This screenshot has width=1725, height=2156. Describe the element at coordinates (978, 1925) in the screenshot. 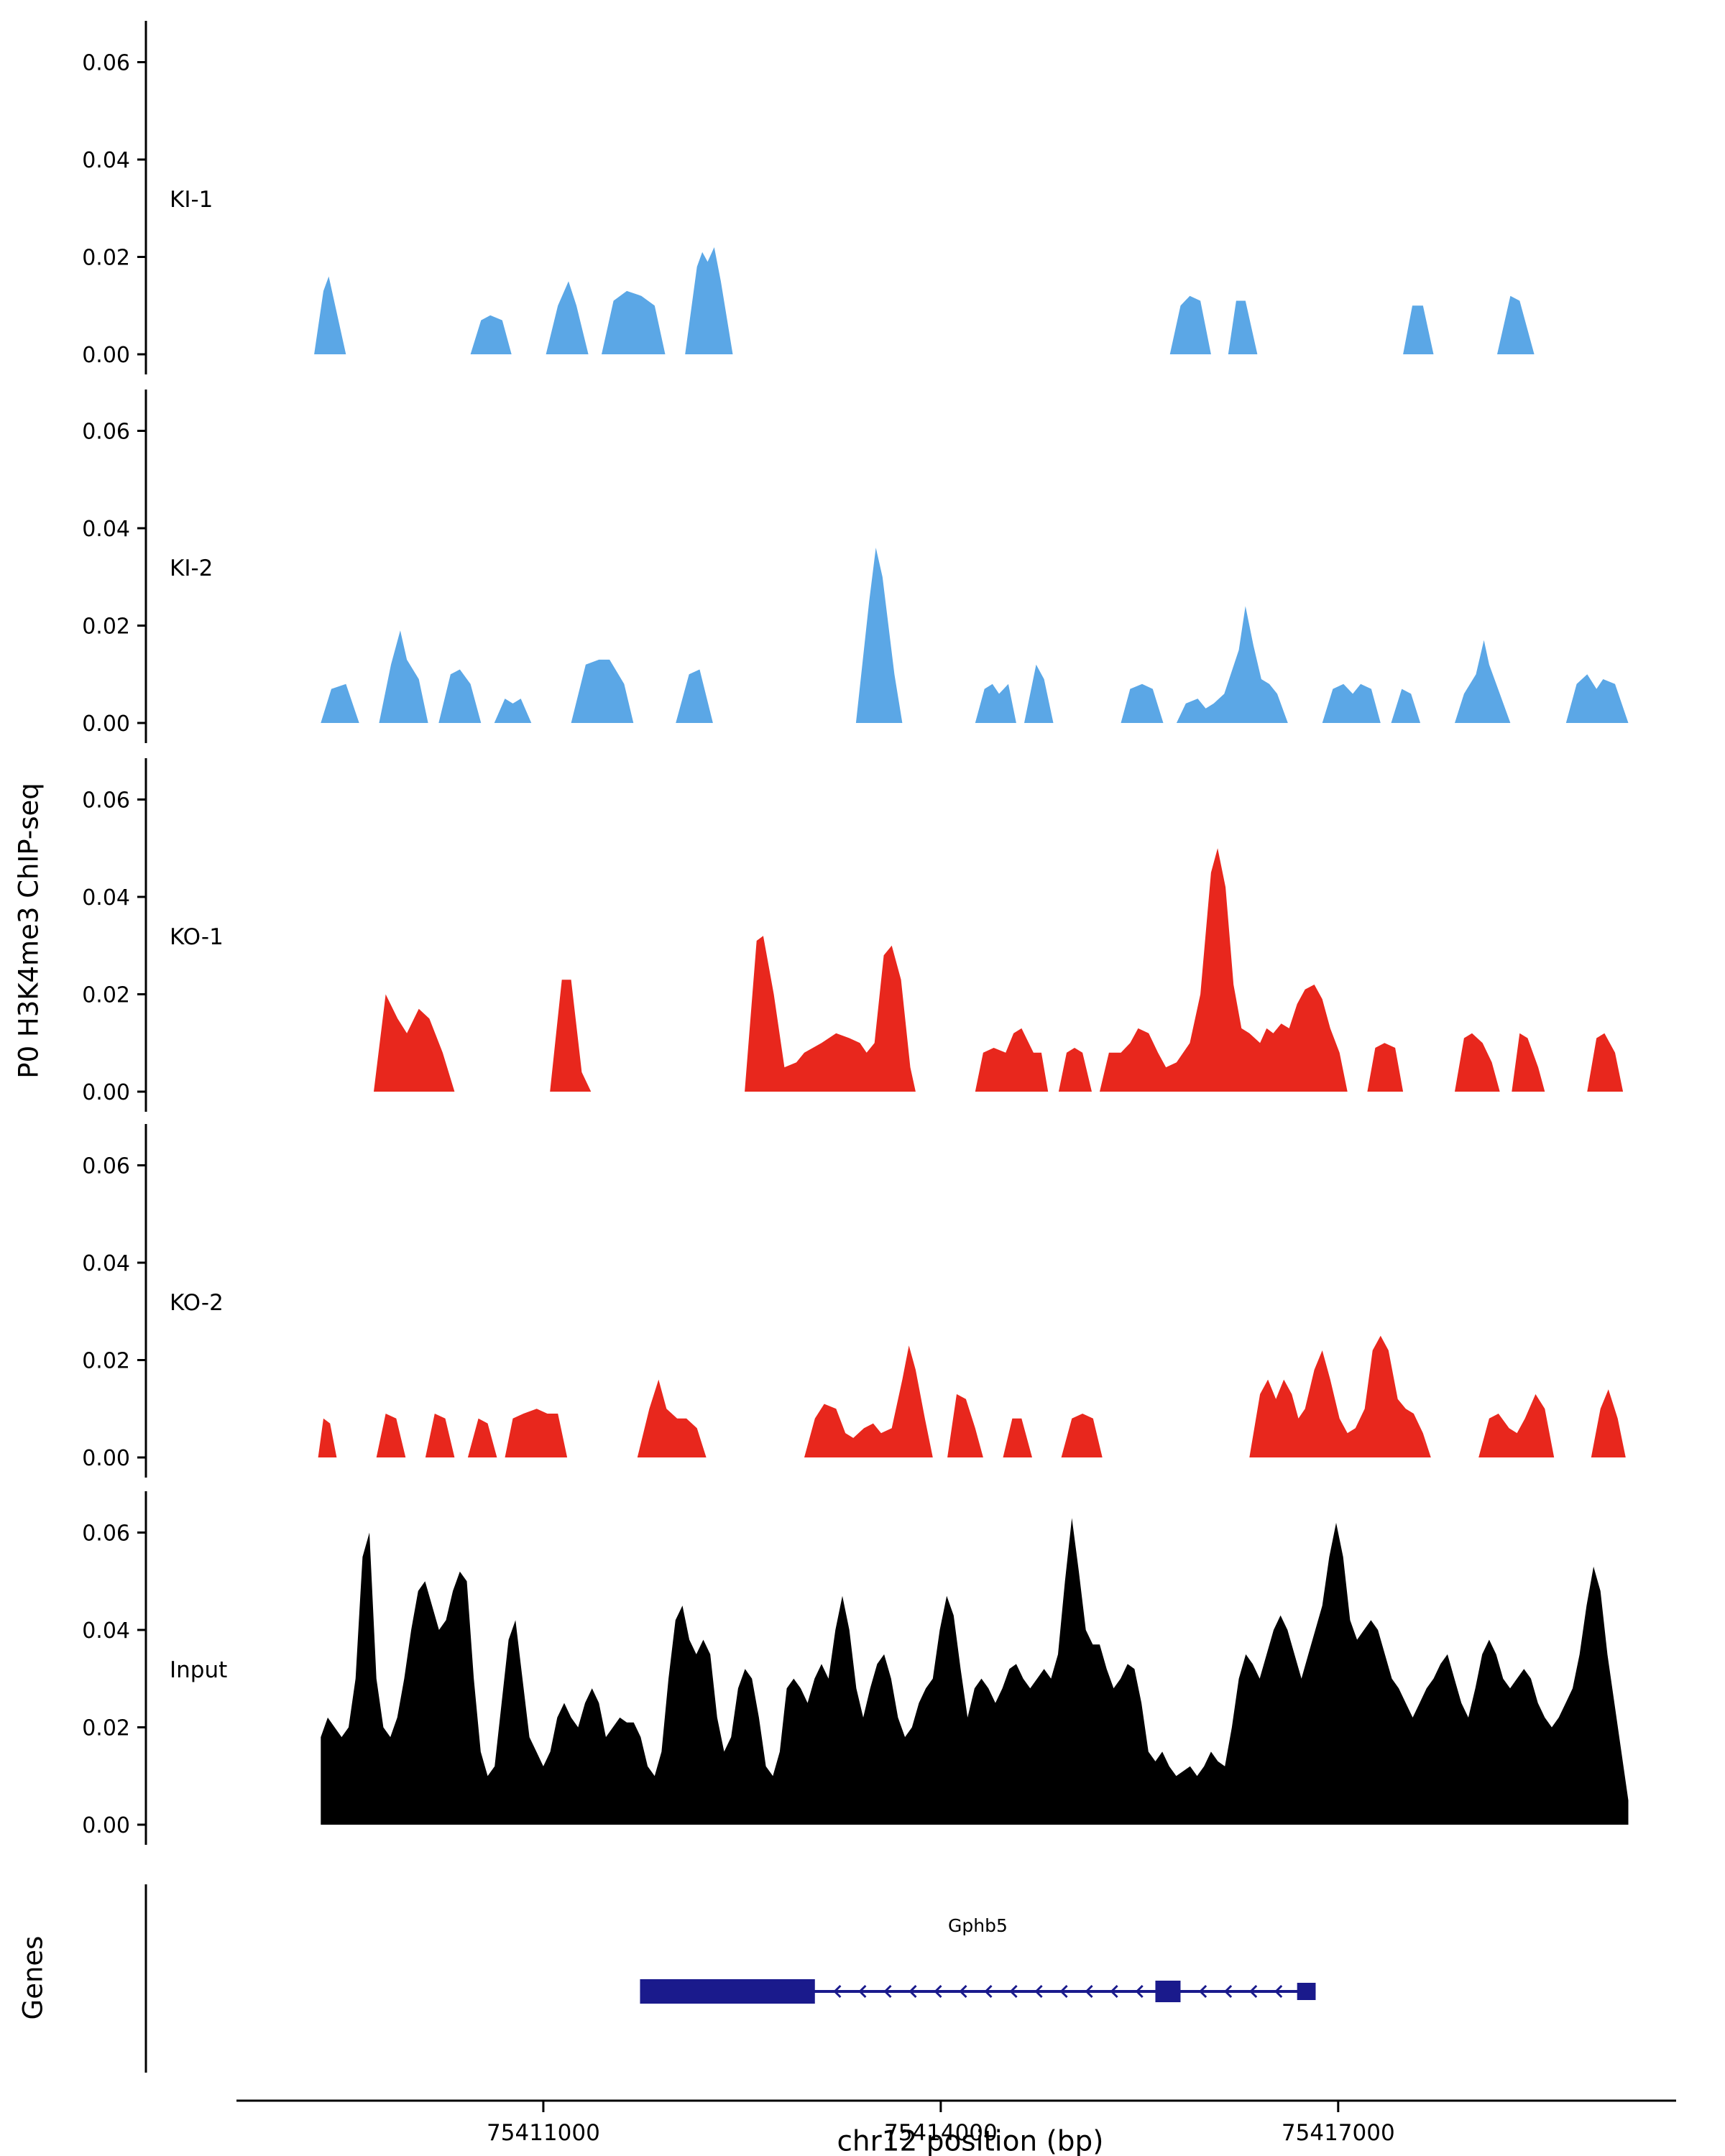

I see `gene-name-label: Gphb5` at that location.